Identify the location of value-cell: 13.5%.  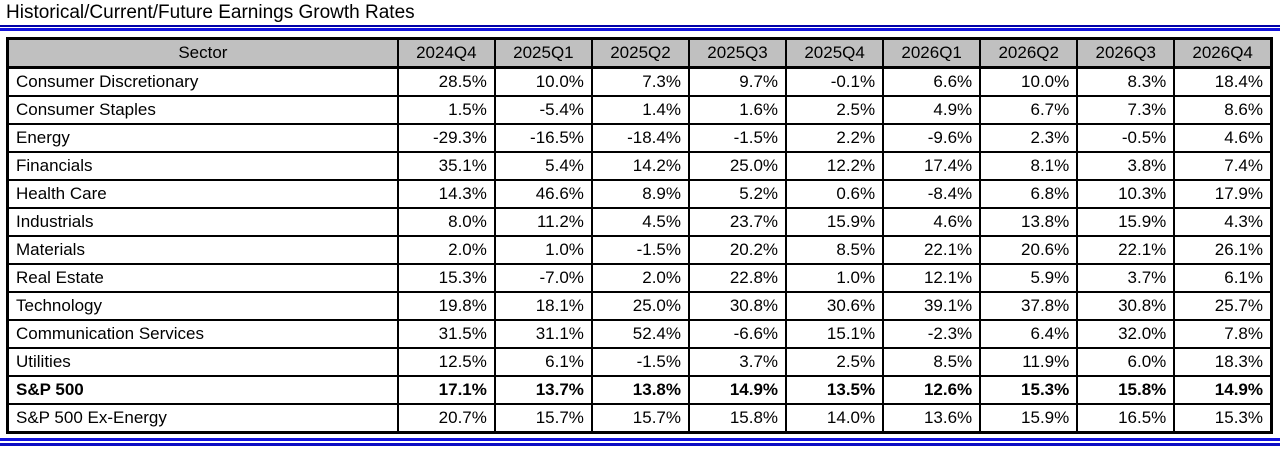
(835, 390).